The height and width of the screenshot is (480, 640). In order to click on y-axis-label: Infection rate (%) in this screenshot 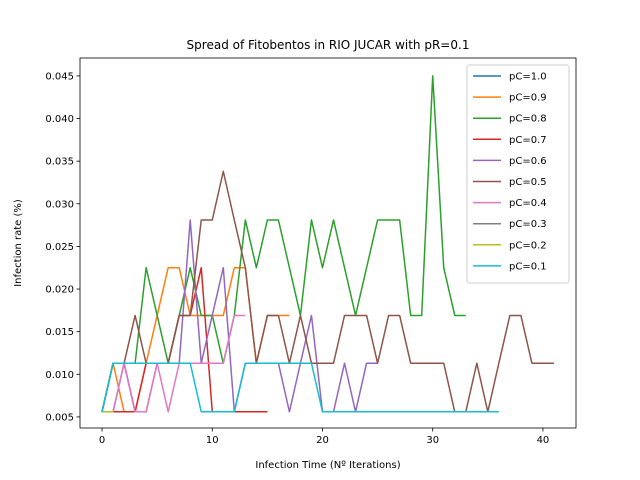, I will do `click(18, 243)`.